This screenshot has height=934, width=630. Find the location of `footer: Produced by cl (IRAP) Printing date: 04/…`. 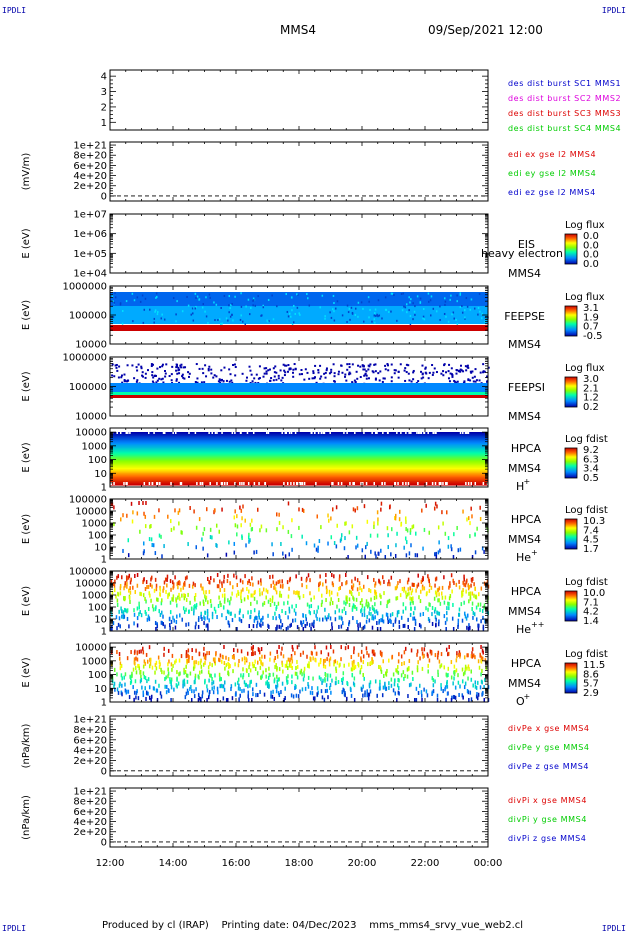

footer: Produced by cl (IRAP) Printing date: 04/… is located at coordinates (312, 925).